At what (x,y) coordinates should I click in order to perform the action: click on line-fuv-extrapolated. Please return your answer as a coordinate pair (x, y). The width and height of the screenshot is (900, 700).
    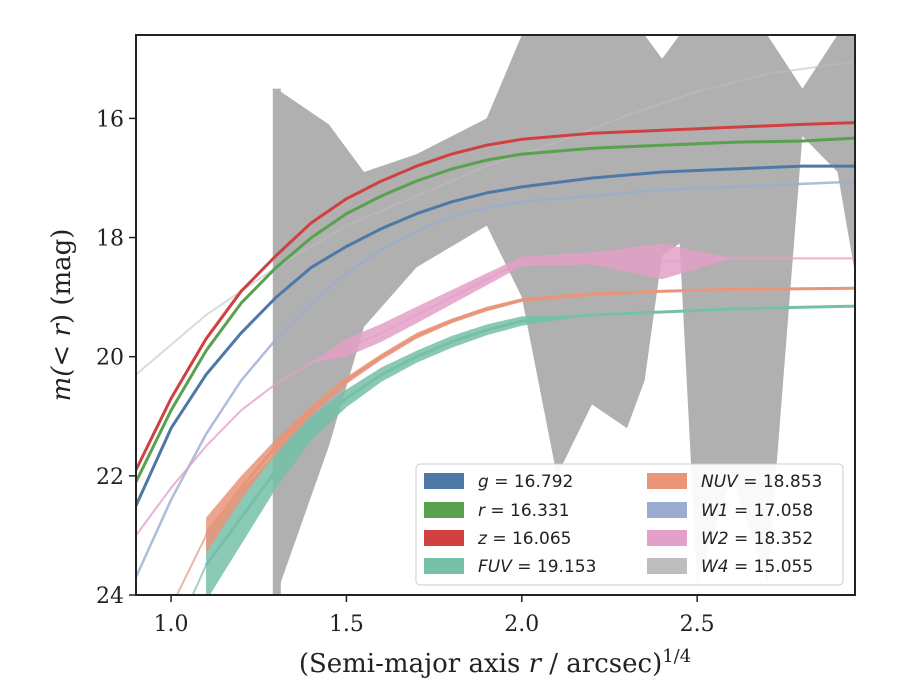
    Looking at the image, I should click on (199, 579).